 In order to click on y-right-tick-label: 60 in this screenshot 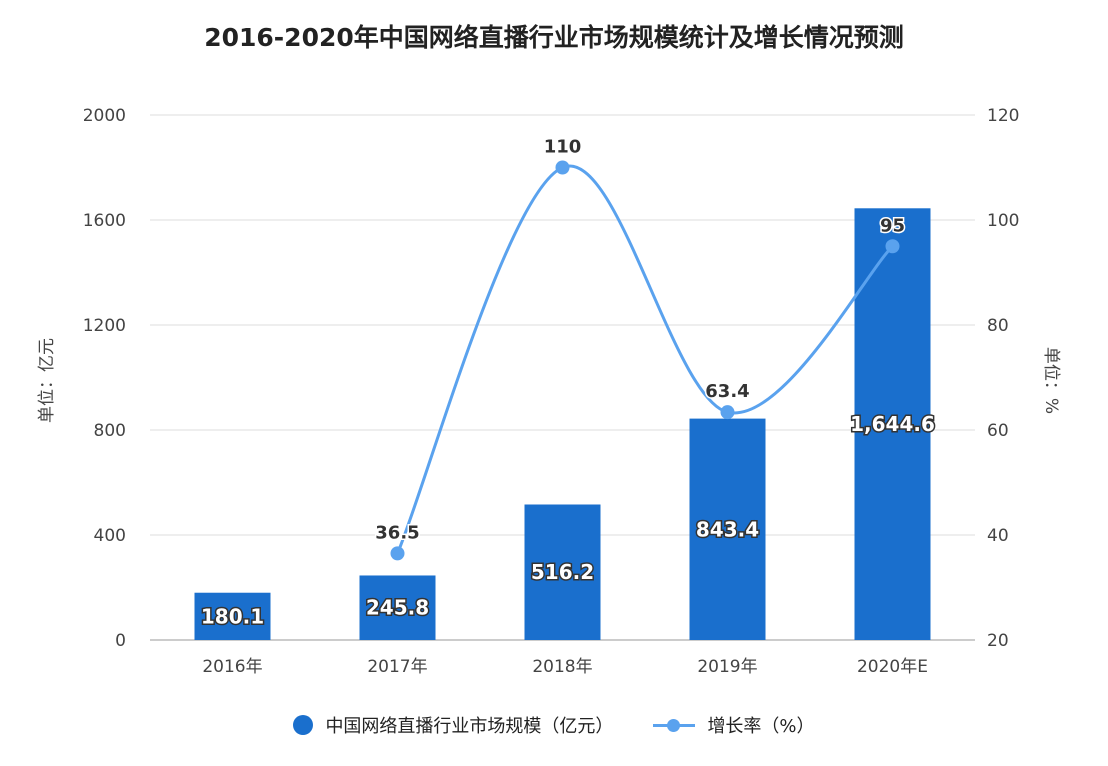, I will do `click(998, 431)`.